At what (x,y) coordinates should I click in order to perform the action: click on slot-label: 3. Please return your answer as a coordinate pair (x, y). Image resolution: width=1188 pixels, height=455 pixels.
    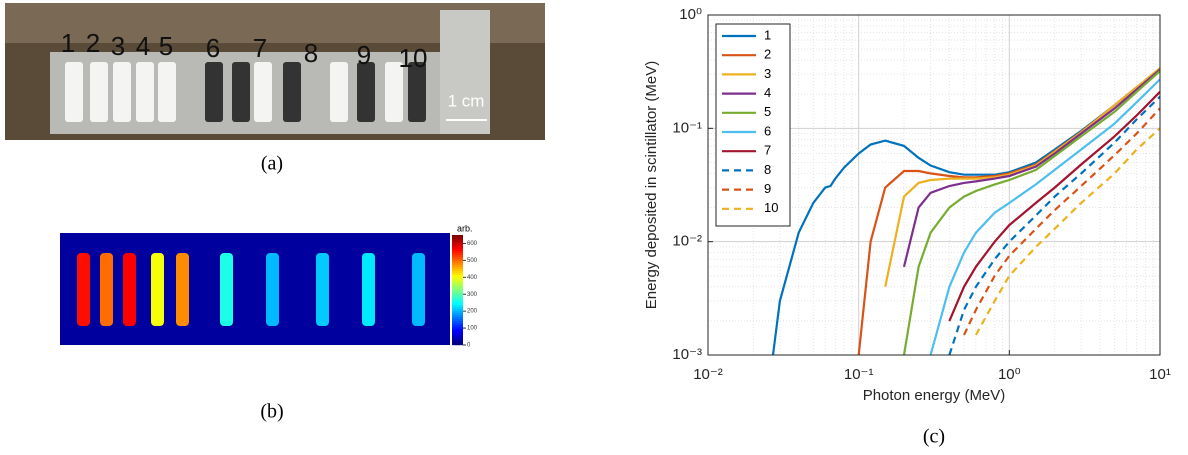
    Looking at the image, I should click on (118, 46).